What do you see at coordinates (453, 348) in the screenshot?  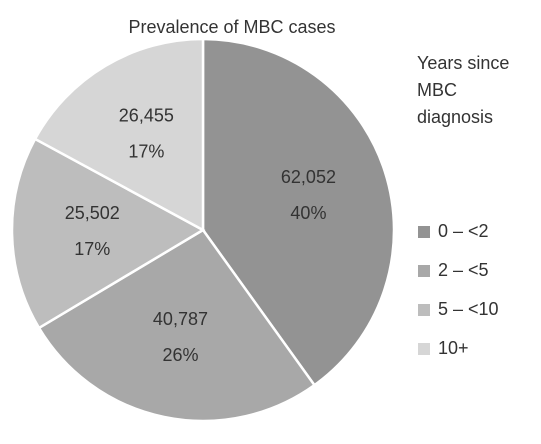 I see `legend-label: 10+` at bounding box center [453, 348].